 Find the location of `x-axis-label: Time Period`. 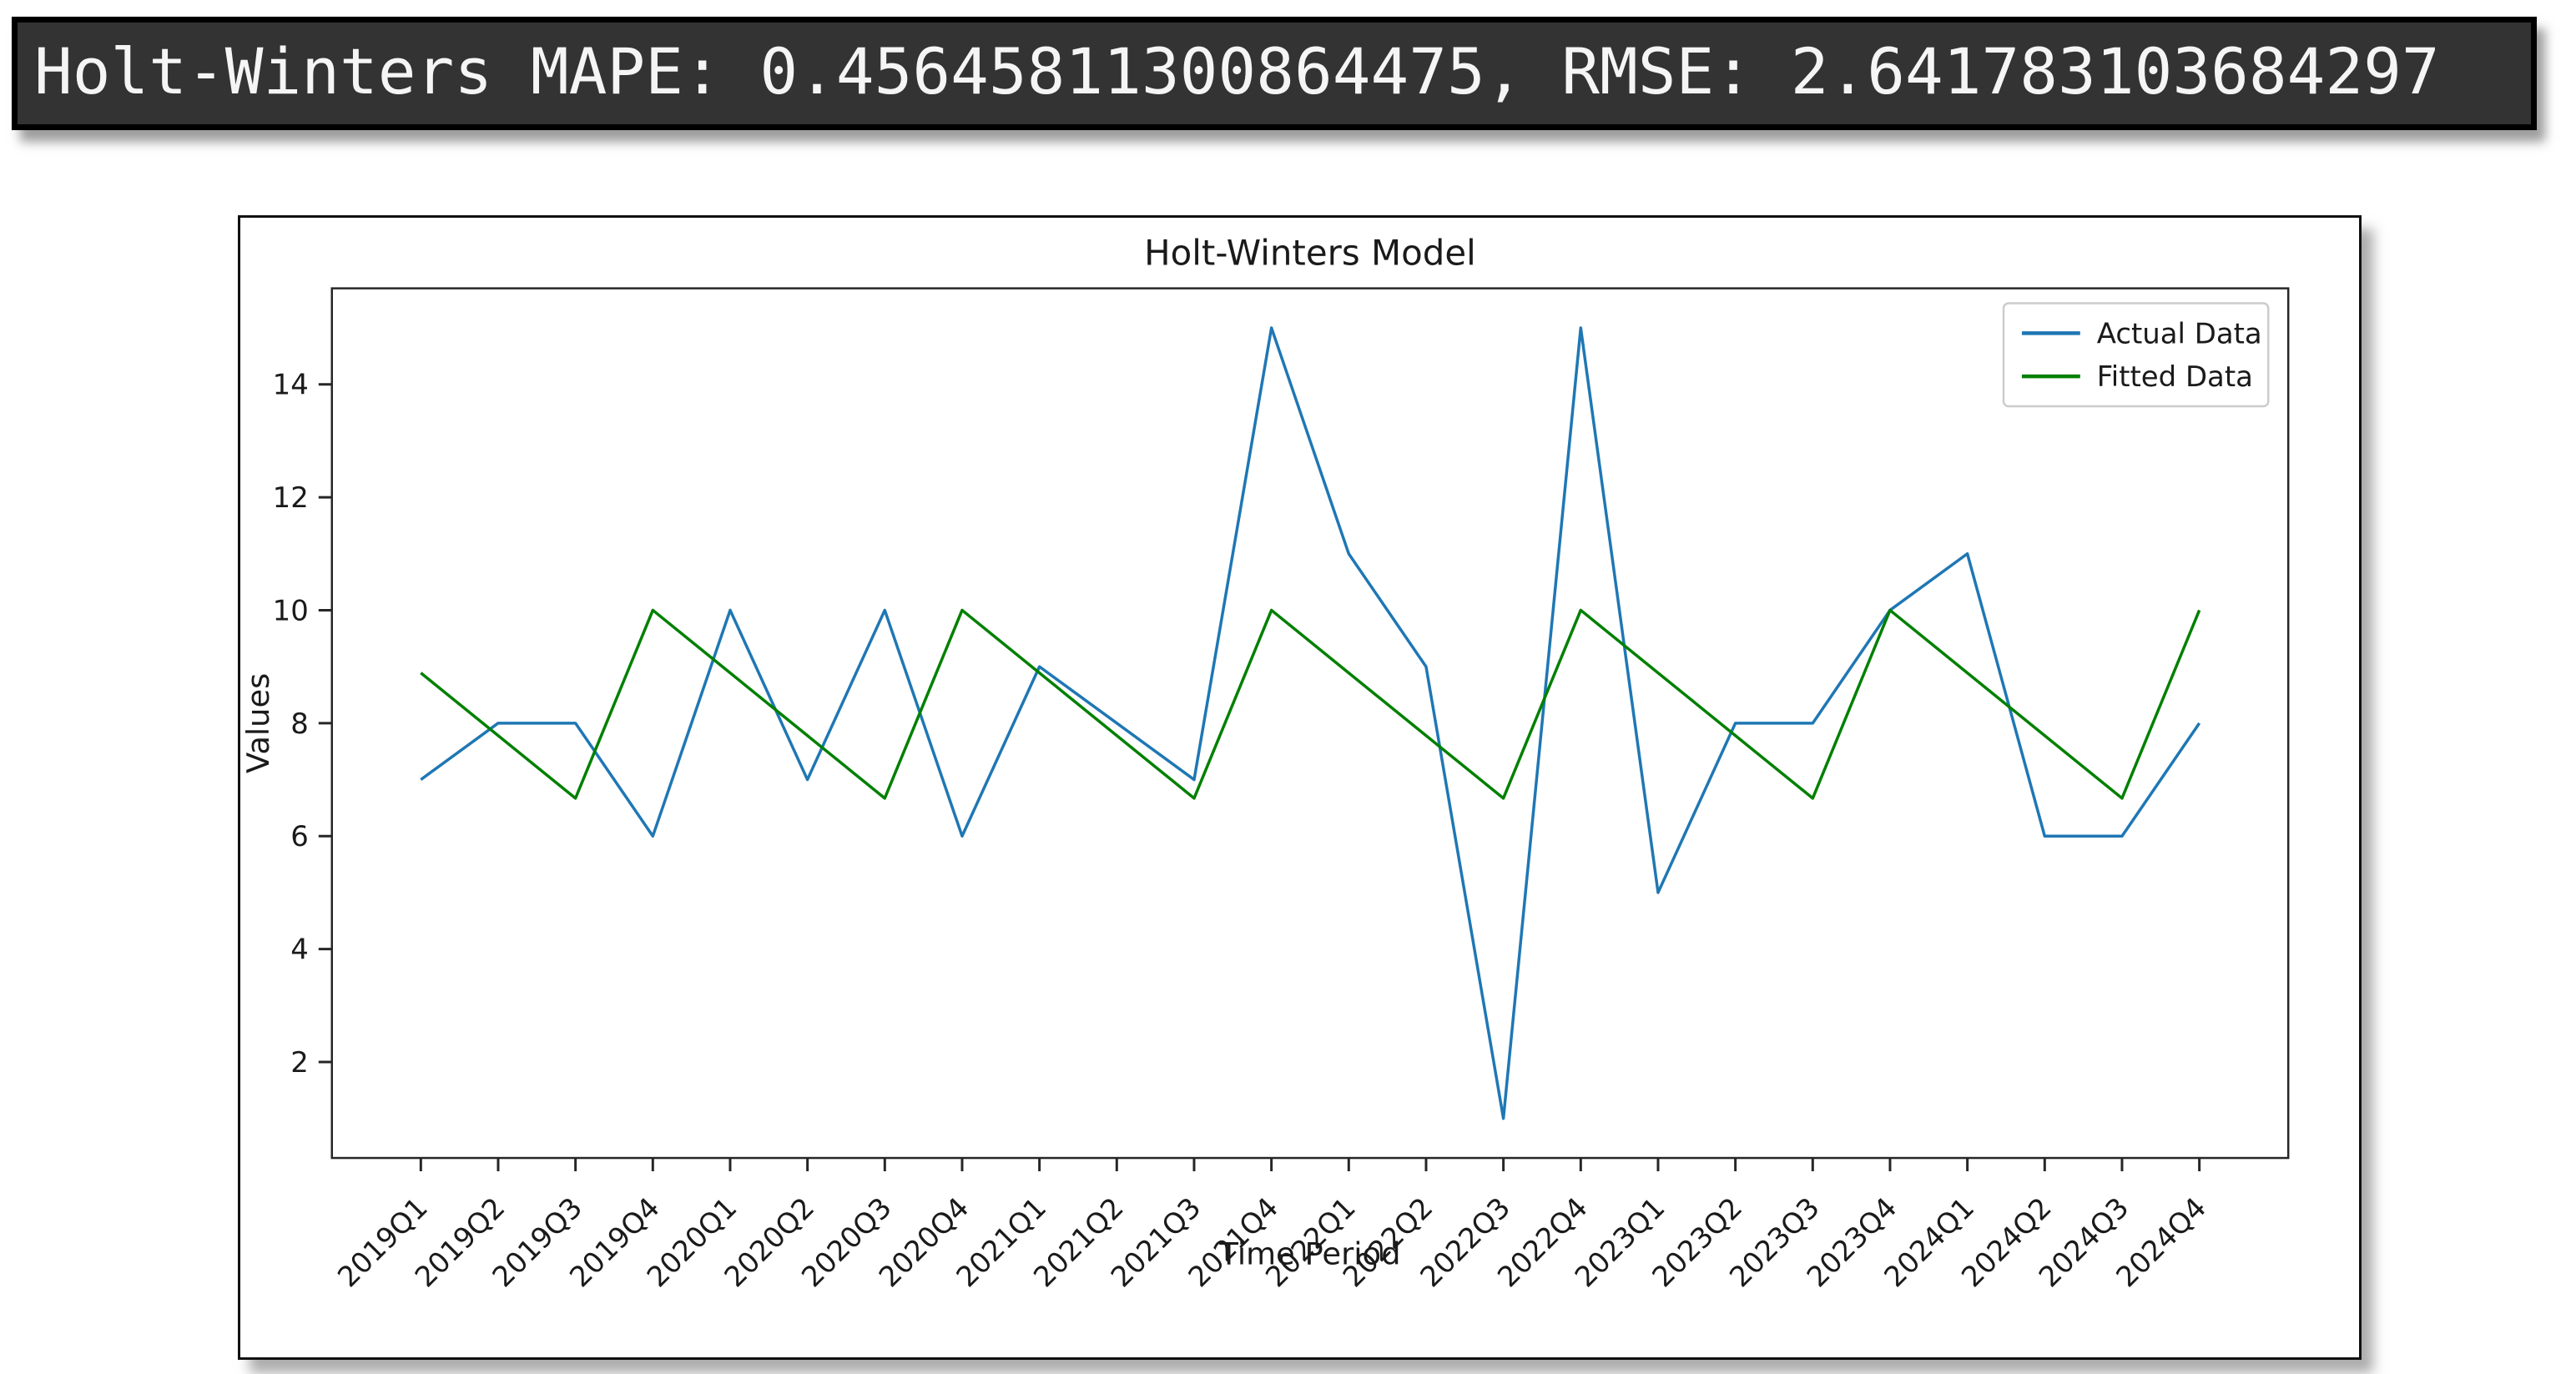

x-axis-label: Time Period is located at coordinates (1309, 1254).